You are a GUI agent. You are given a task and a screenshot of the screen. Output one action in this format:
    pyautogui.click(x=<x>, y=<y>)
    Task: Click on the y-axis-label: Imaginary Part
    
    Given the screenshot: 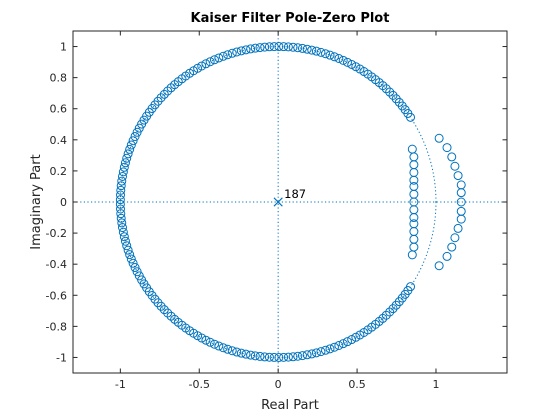 What is the action you would take?
    pyautogui.click(x=36, y=201)
    